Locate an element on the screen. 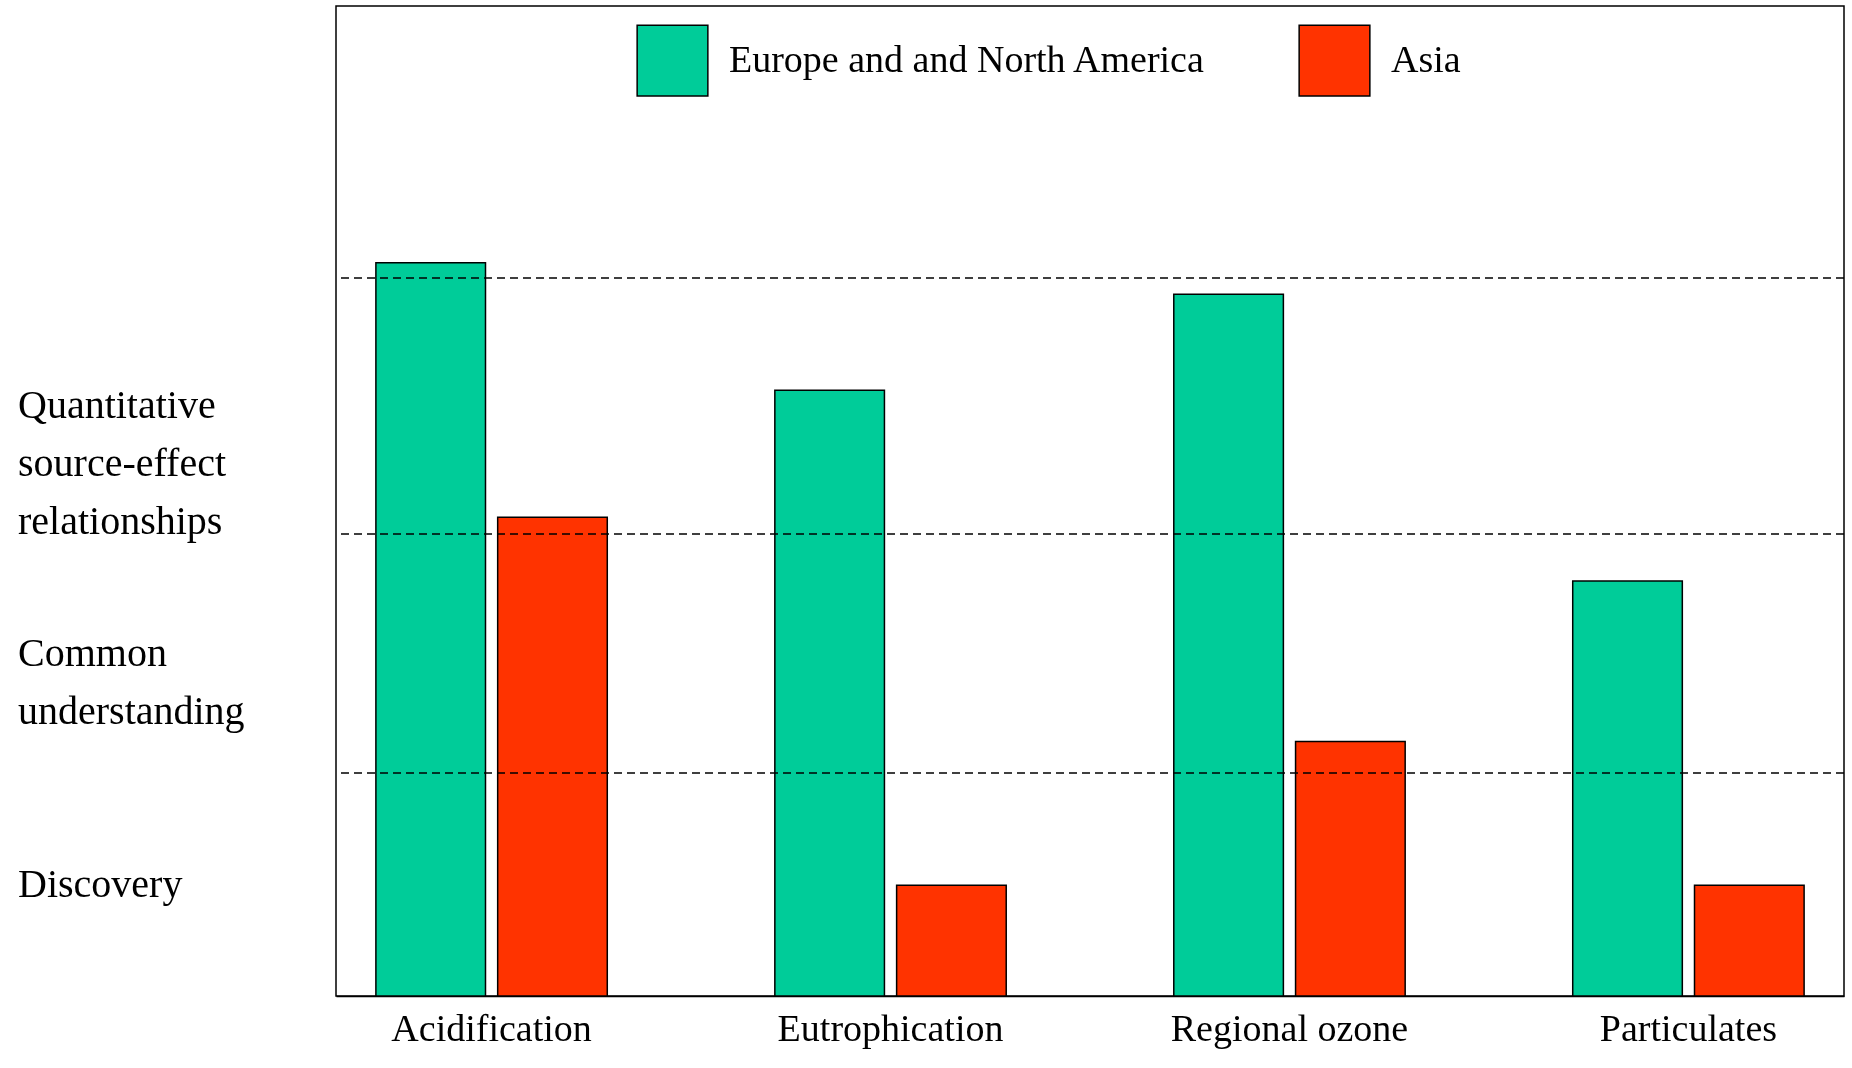 This screenshot has width=1852, height=1068. text: Discovery is located at coordinates (100, 883).